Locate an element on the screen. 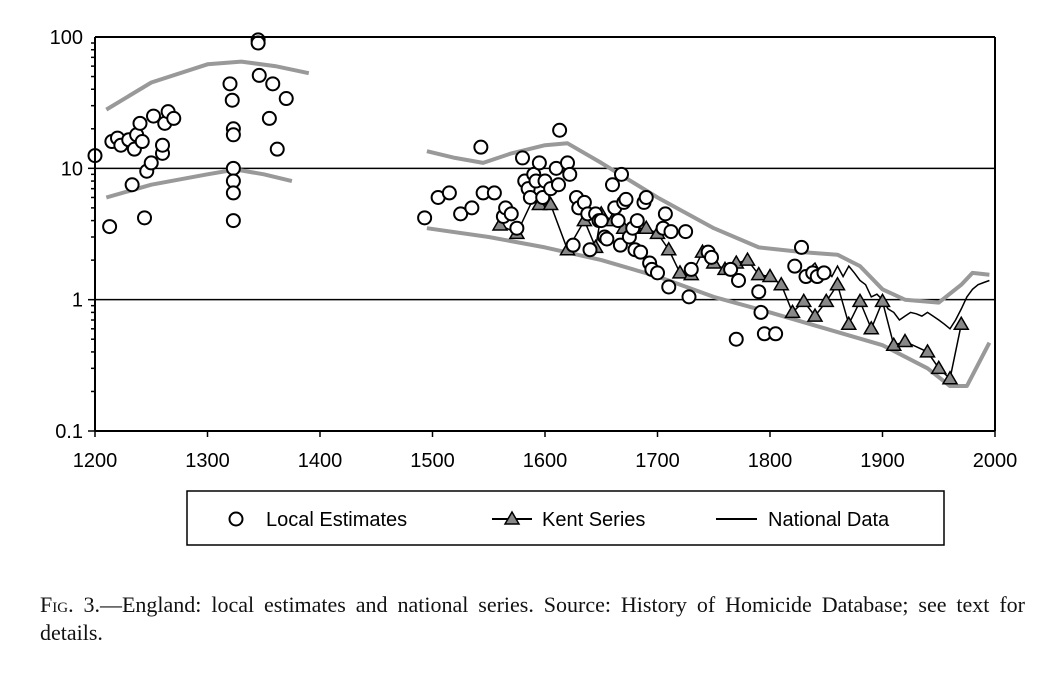  upper-bound-medieval is located at coordinates (207, 85).